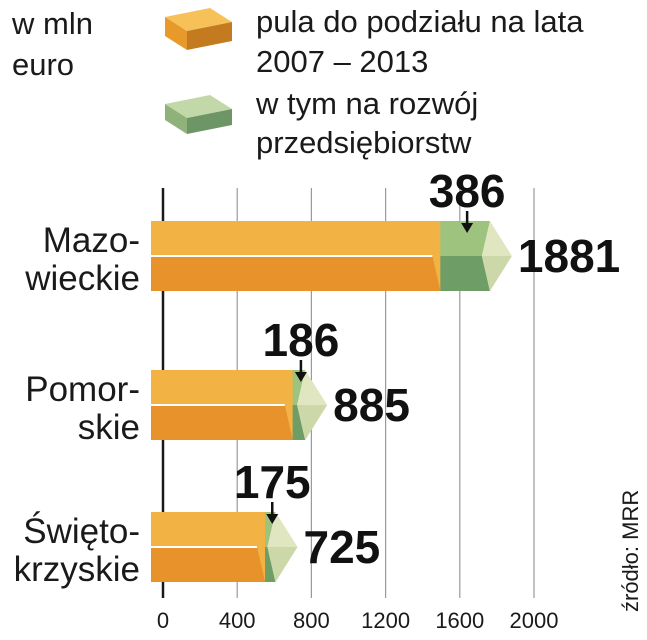 The image size is (647, 640). What do you see at coordinates (385, 620) in the screenshot?
I see `x-tick-label: 1200` at bounding box center [385, 620].